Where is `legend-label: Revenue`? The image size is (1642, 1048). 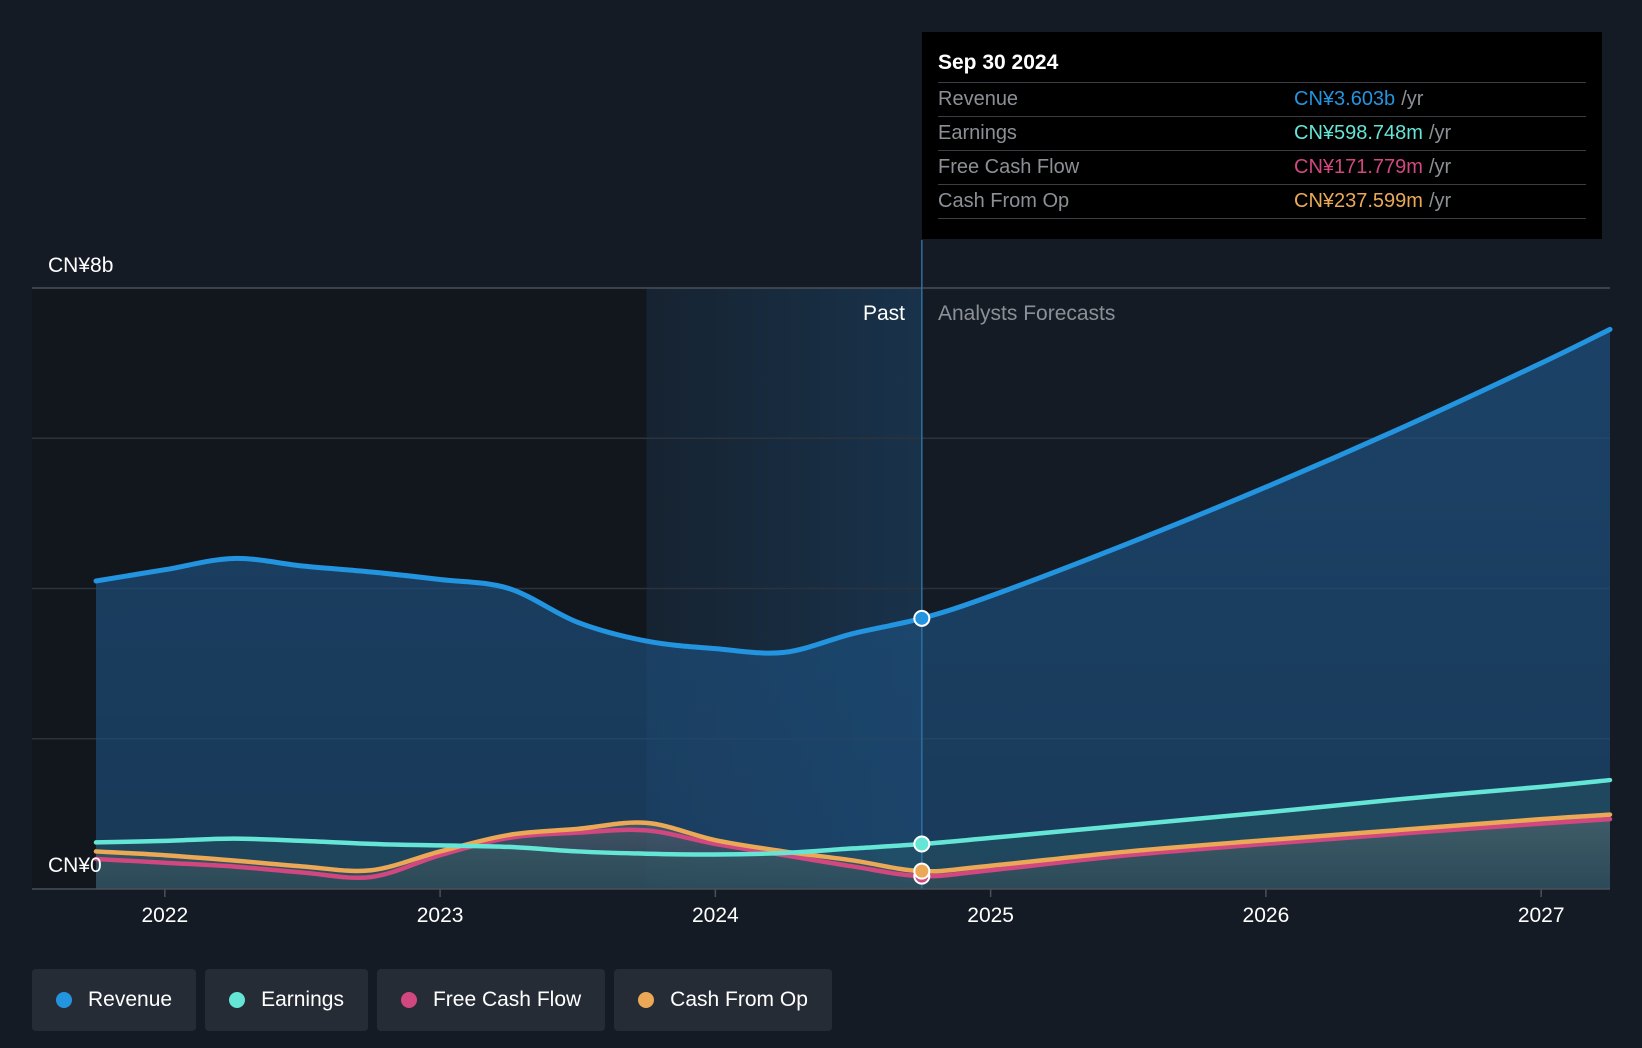 legend-label: Revenue is located at coordinates (130, 999).